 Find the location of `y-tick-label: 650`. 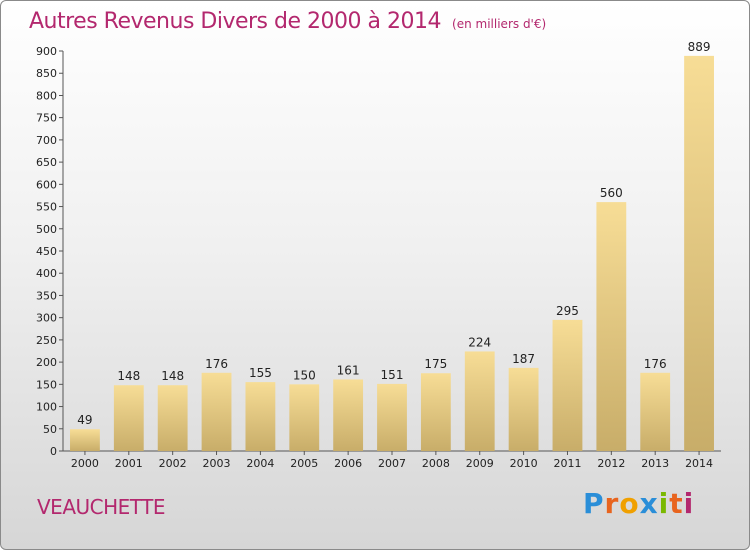

y-tick-label: 650 is located at coordinates (46, 162).